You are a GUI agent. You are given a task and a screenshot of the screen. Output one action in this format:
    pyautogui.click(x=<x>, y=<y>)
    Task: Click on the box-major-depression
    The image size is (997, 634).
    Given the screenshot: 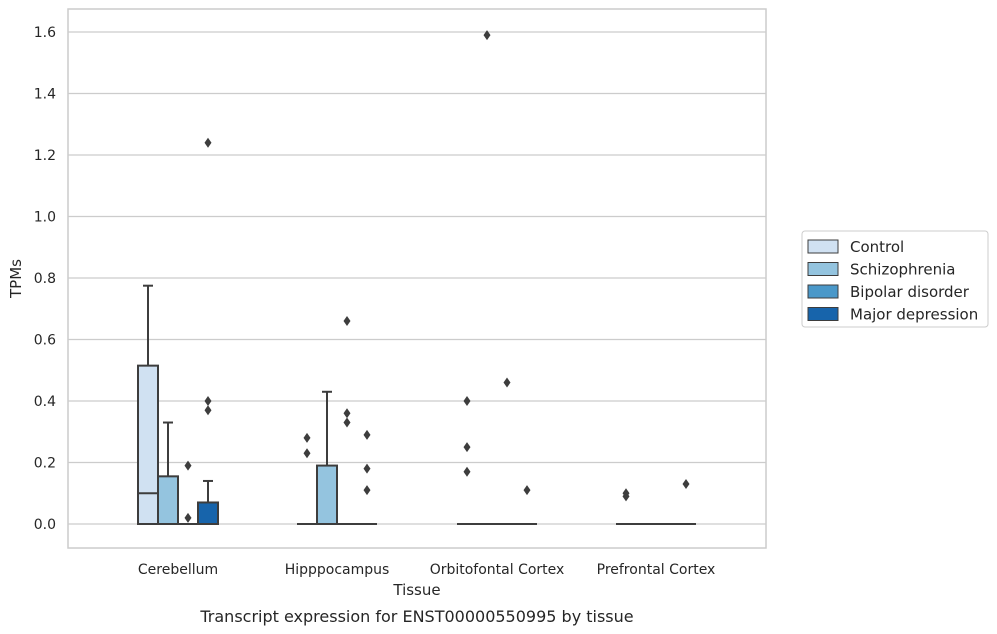 What is the action you would take?
    pyautogui.click(x=208, y=502)
    